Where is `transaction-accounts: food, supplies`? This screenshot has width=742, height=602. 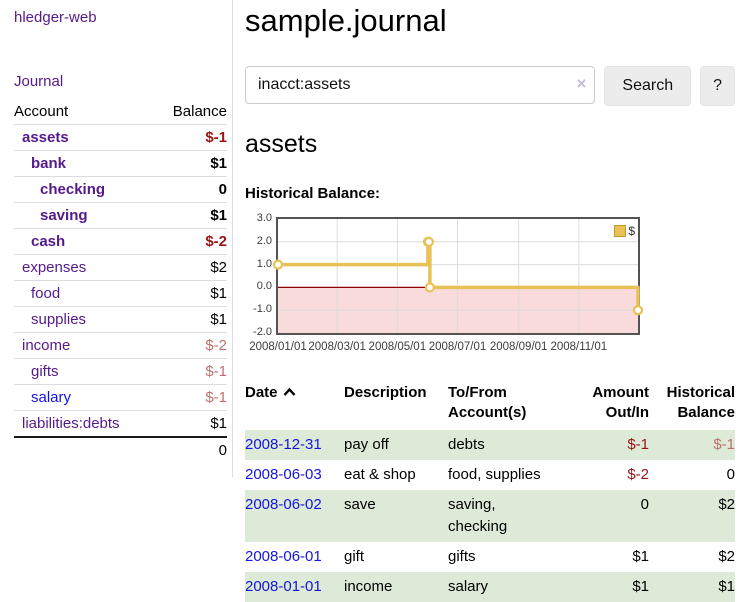 transaction-accounts: food, supplies is located at coordinates (494, 474).